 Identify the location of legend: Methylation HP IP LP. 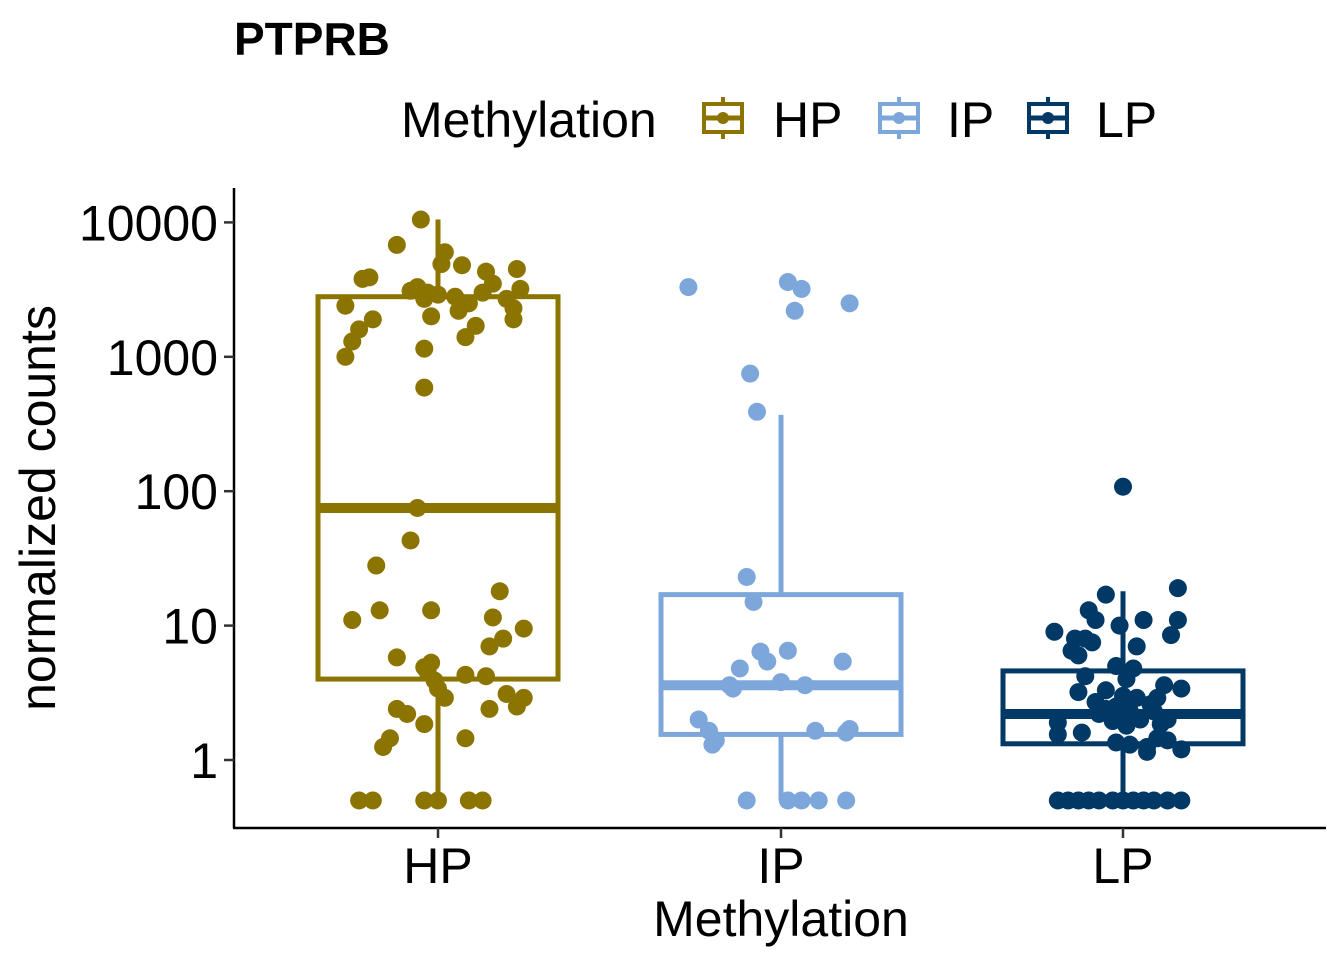
(779, 120).